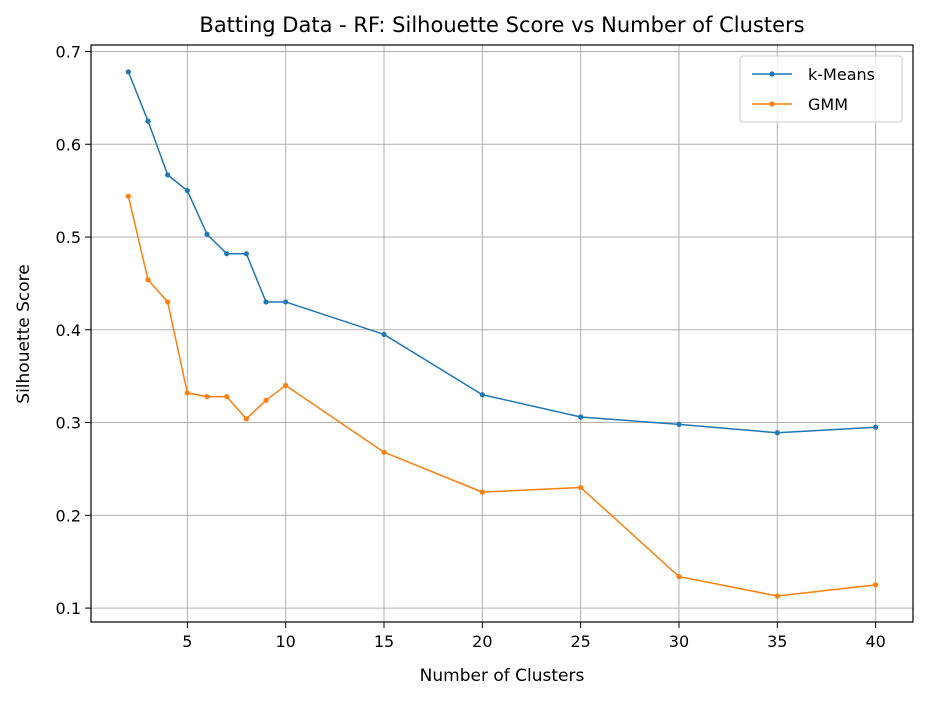 This screenshot has height=705, width=931. I want to click on x-tick-label: 20, so click(482, 641).